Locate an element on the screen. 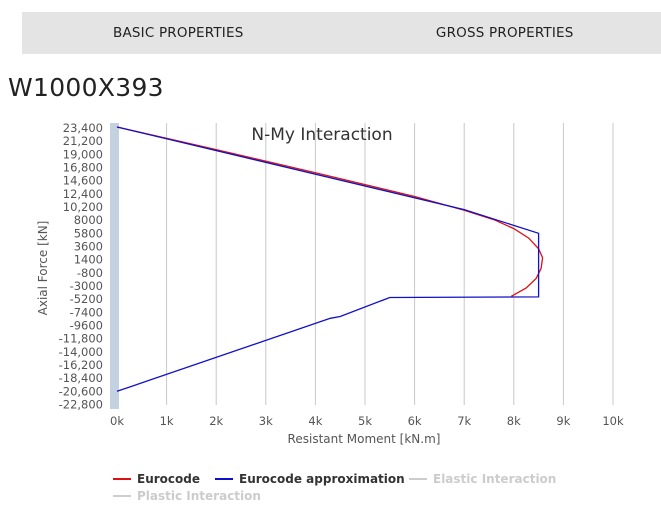 The height and width of the screenshot is (527, 661). tab-basic-properties: BASIC PROPERTIES is located at coordinates (178, 33).